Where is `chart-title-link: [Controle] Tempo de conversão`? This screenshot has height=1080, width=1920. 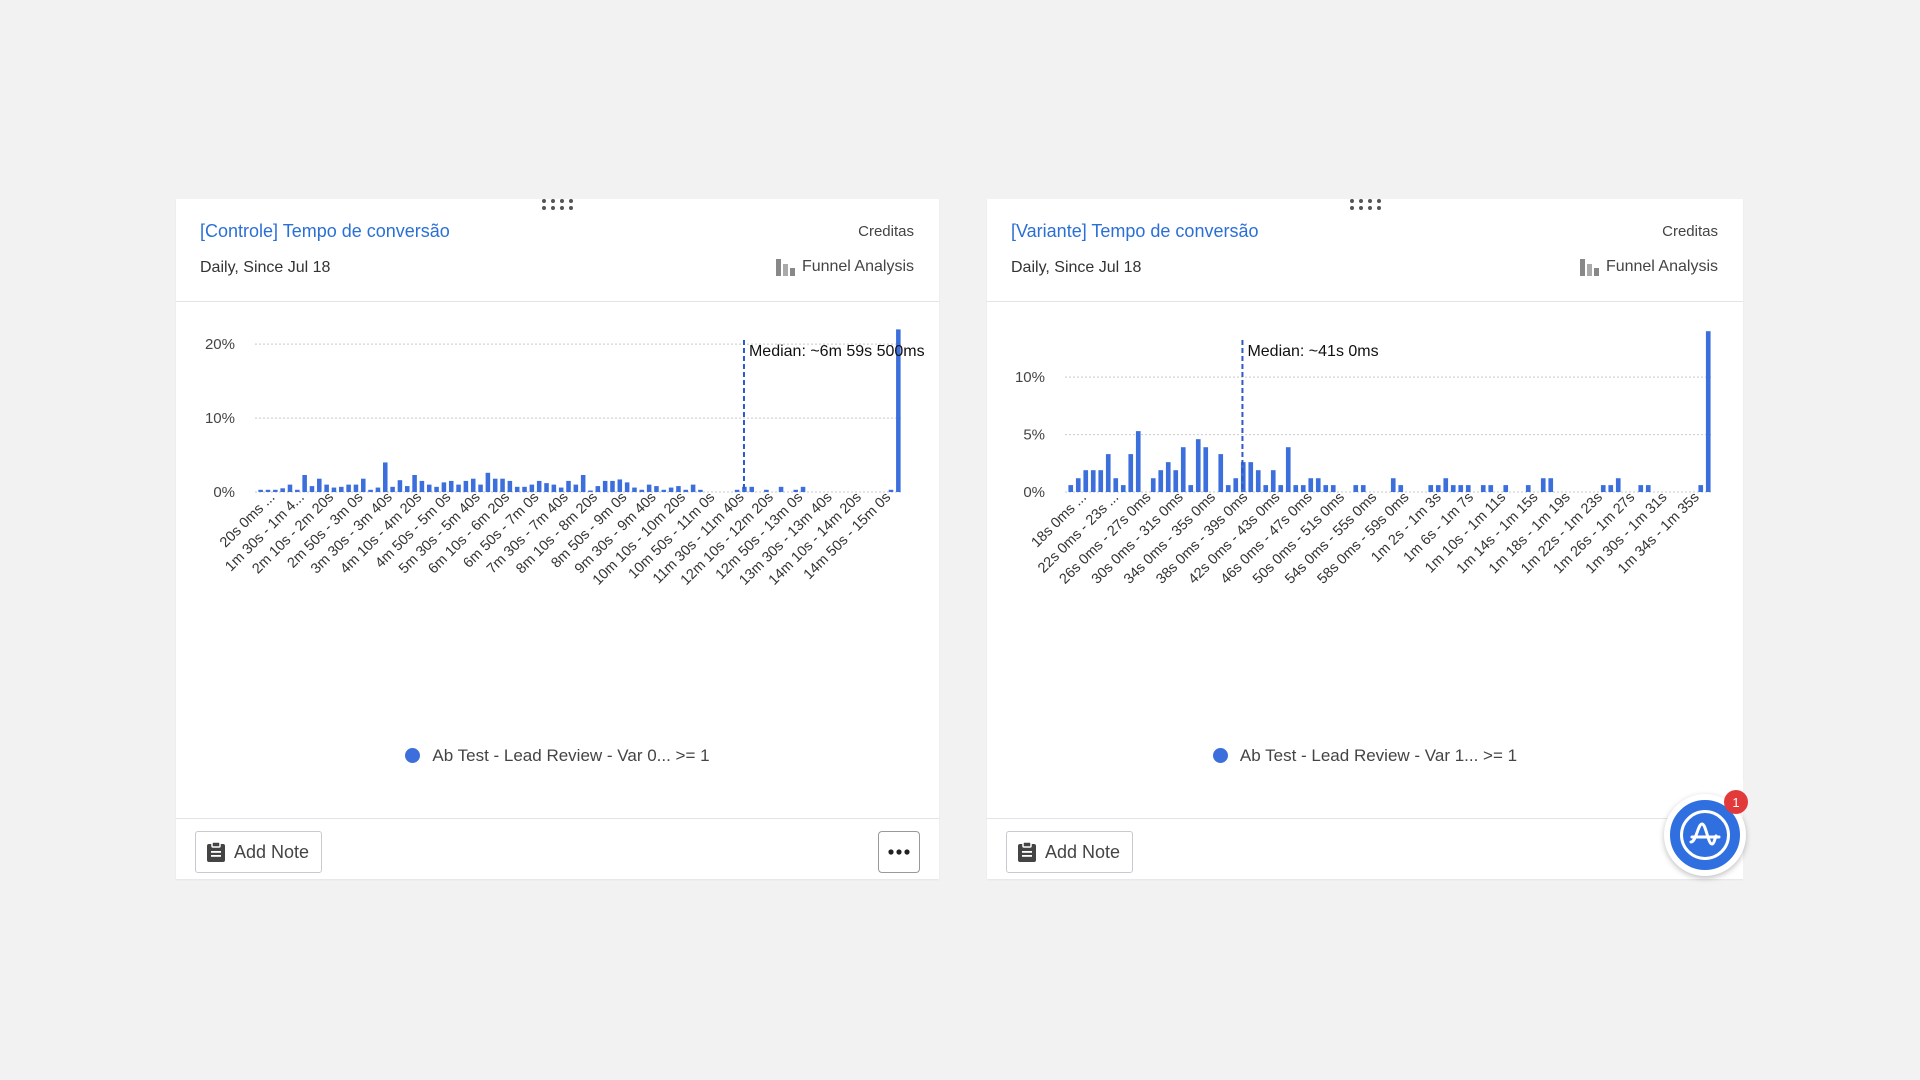
chart-title-link: [Controle] Tempo de conversão is located at coordinates (325, 231).